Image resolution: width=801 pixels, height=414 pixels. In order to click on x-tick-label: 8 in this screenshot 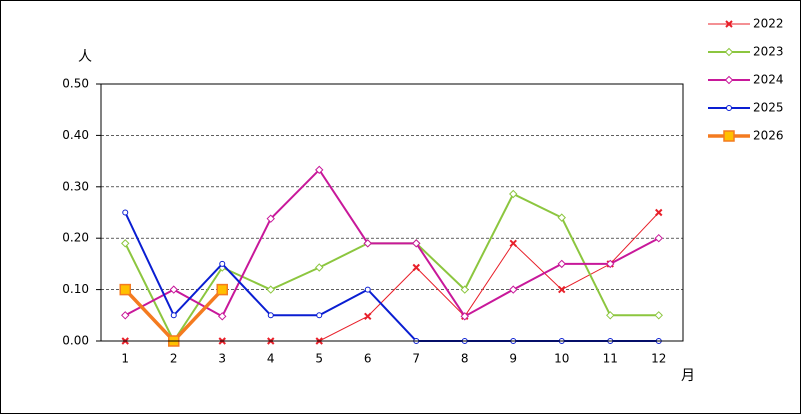, I will do `click(465, 359)`.